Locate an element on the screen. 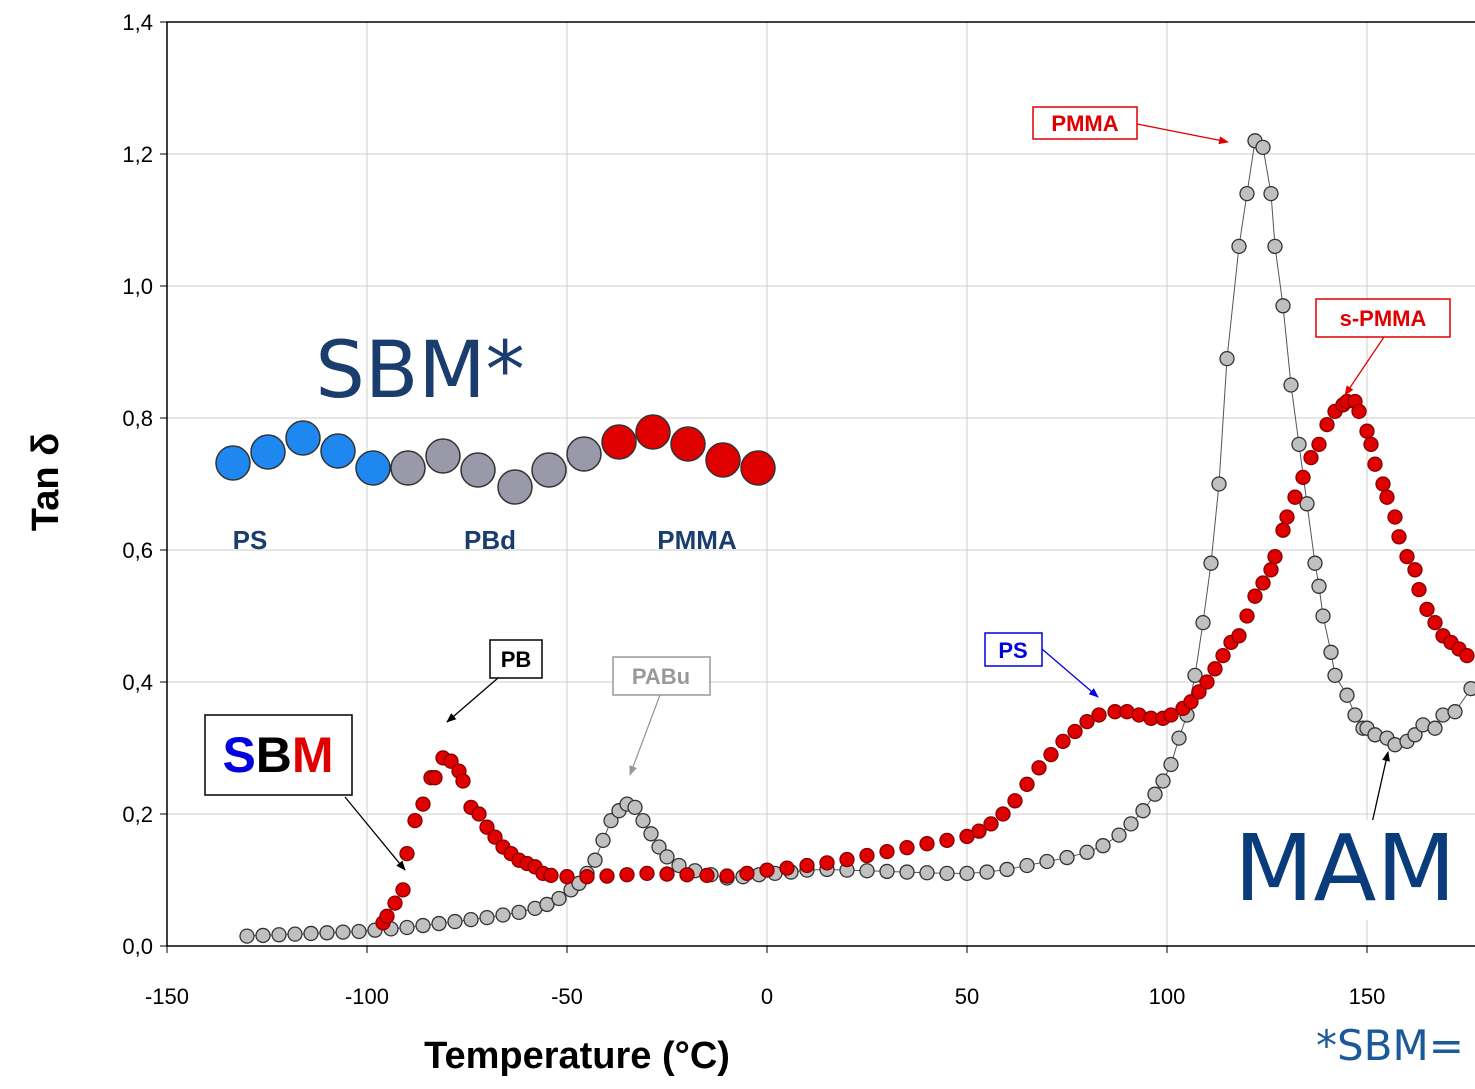  y-tick-label: 1,4 is located at coordinates (137, 22).